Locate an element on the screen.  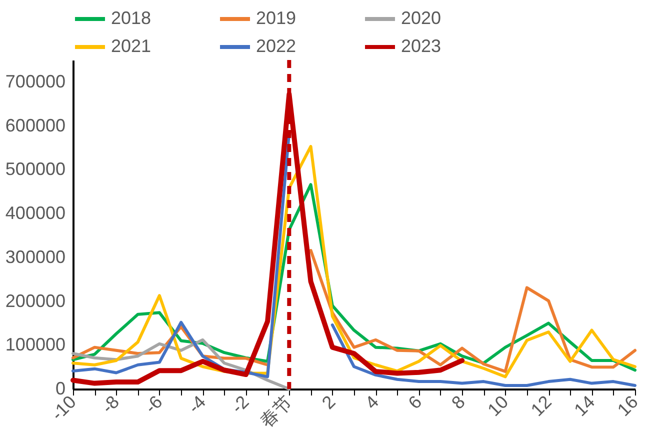
y-tick-label: 300000 is located at coordinates (35, 256).